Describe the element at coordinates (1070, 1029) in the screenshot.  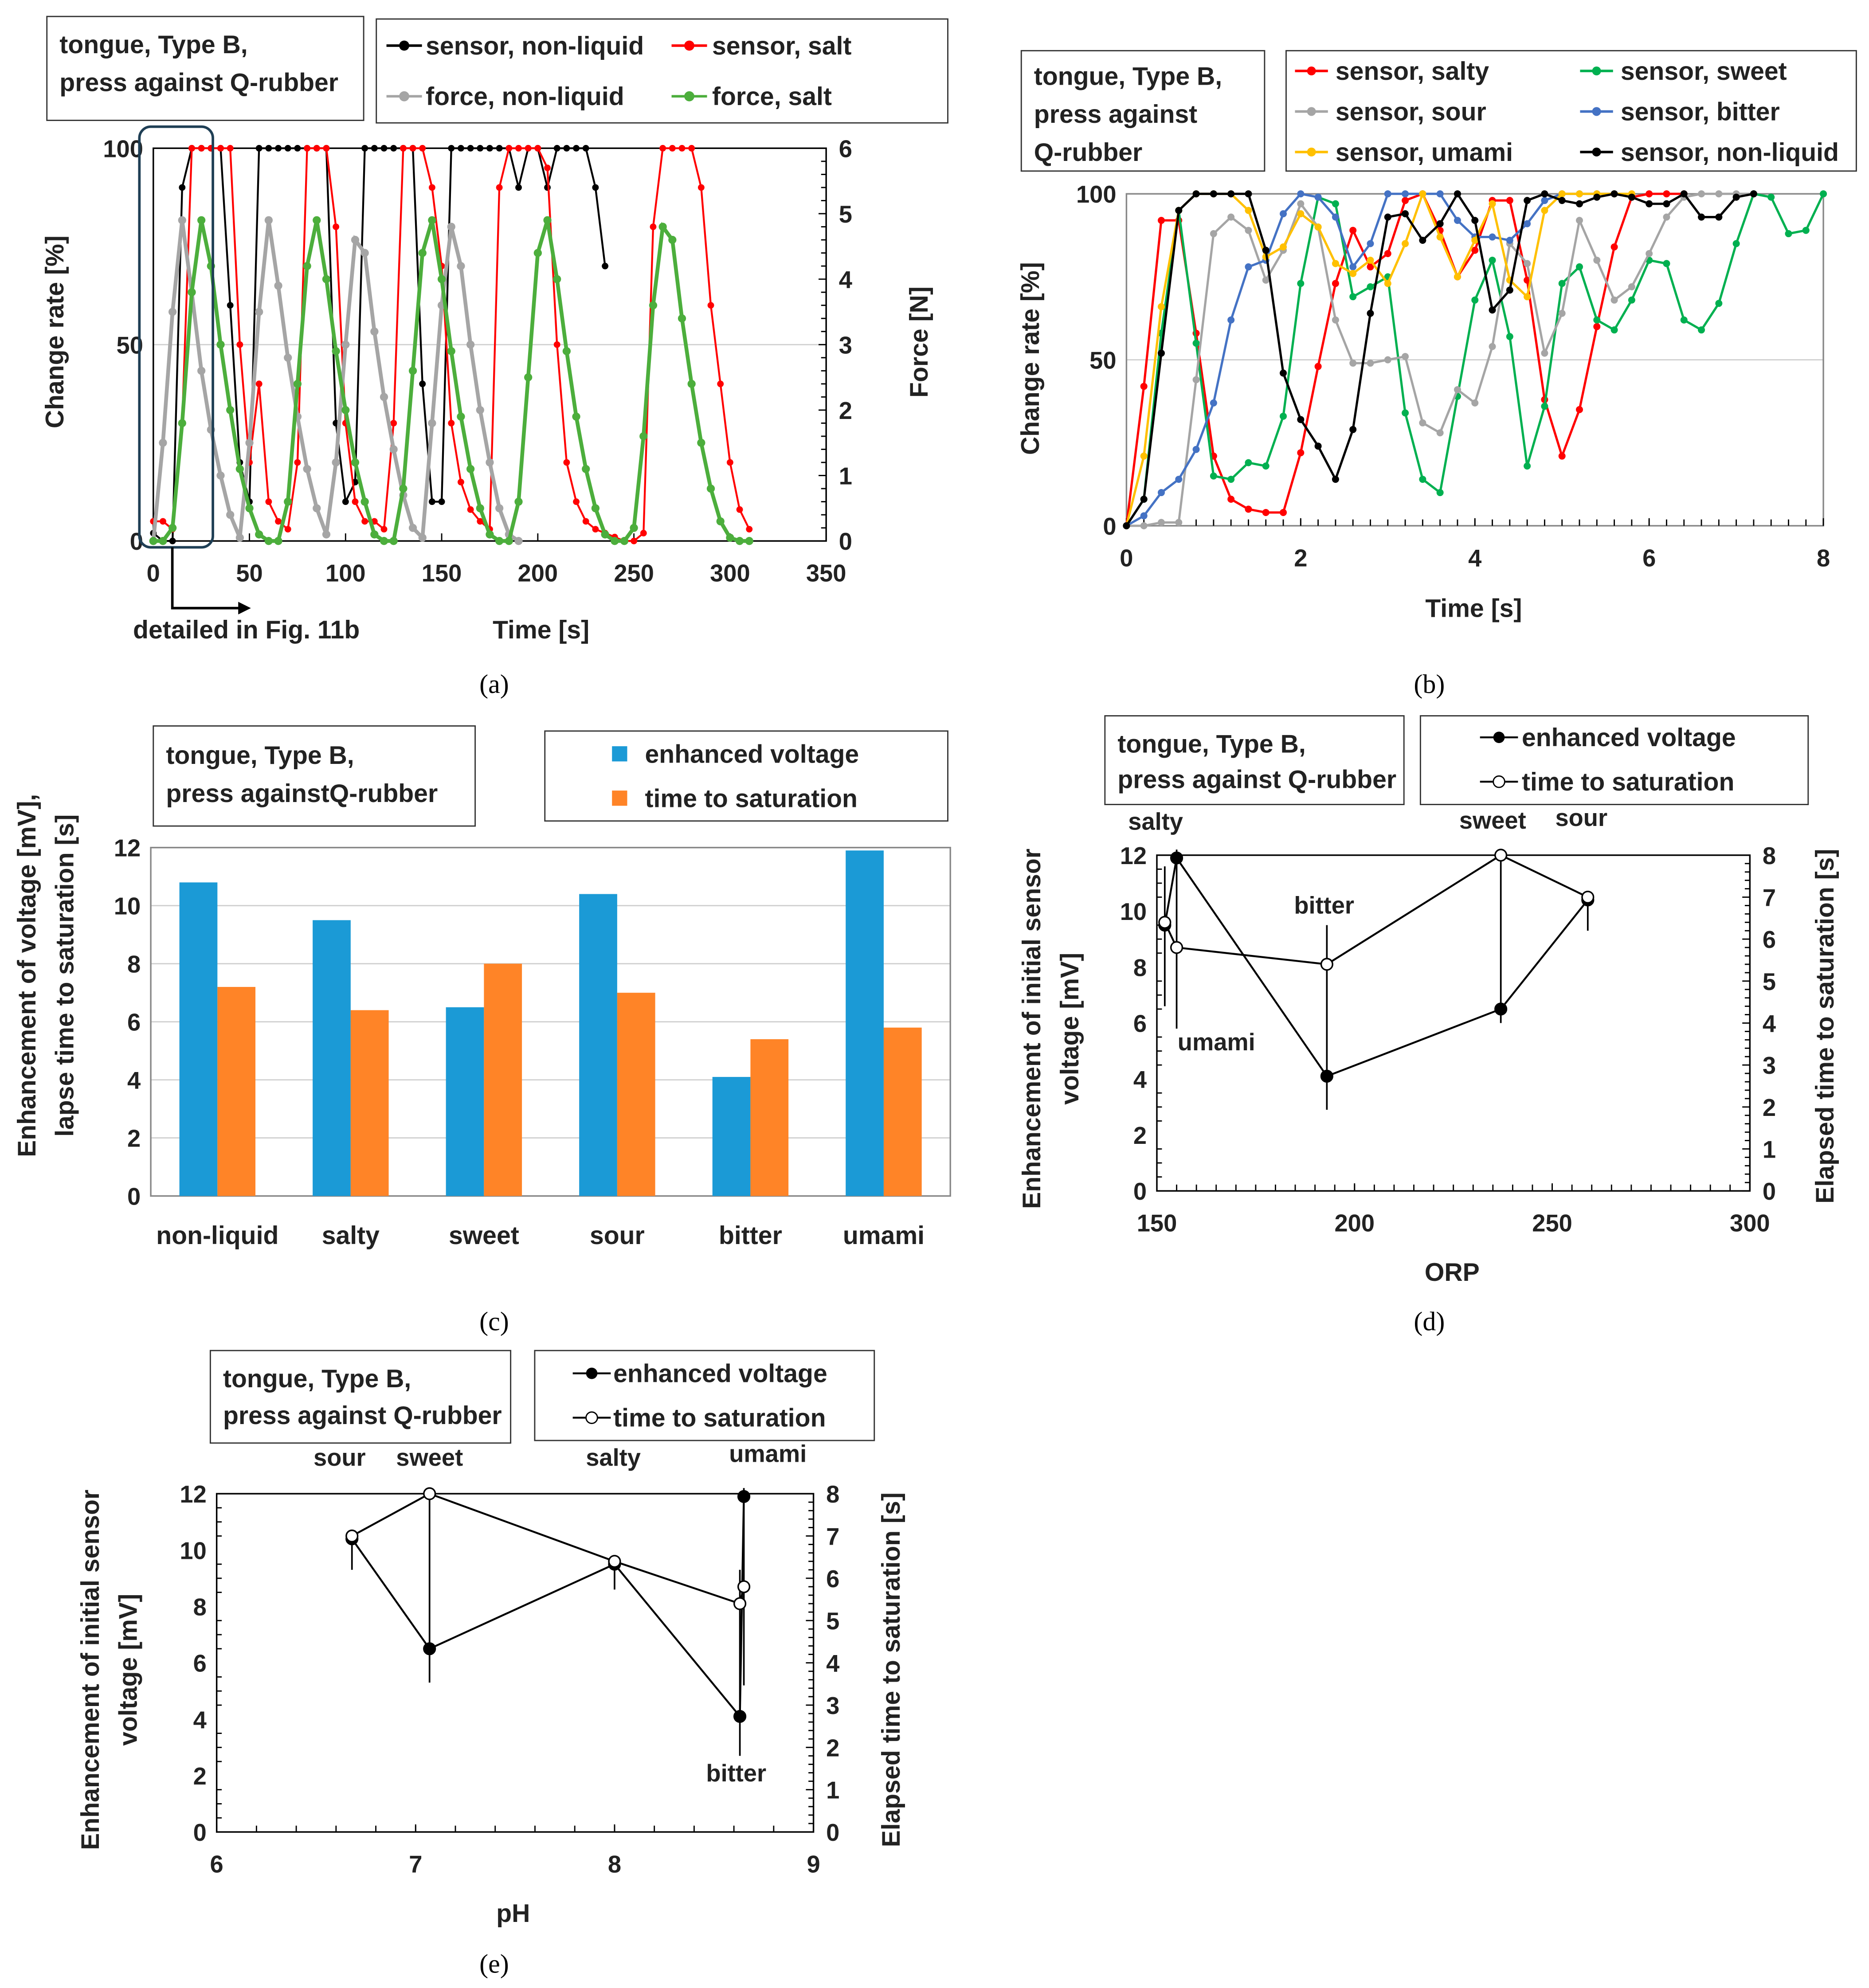
I see `y-axis-title: voltage [mV]` at that location.